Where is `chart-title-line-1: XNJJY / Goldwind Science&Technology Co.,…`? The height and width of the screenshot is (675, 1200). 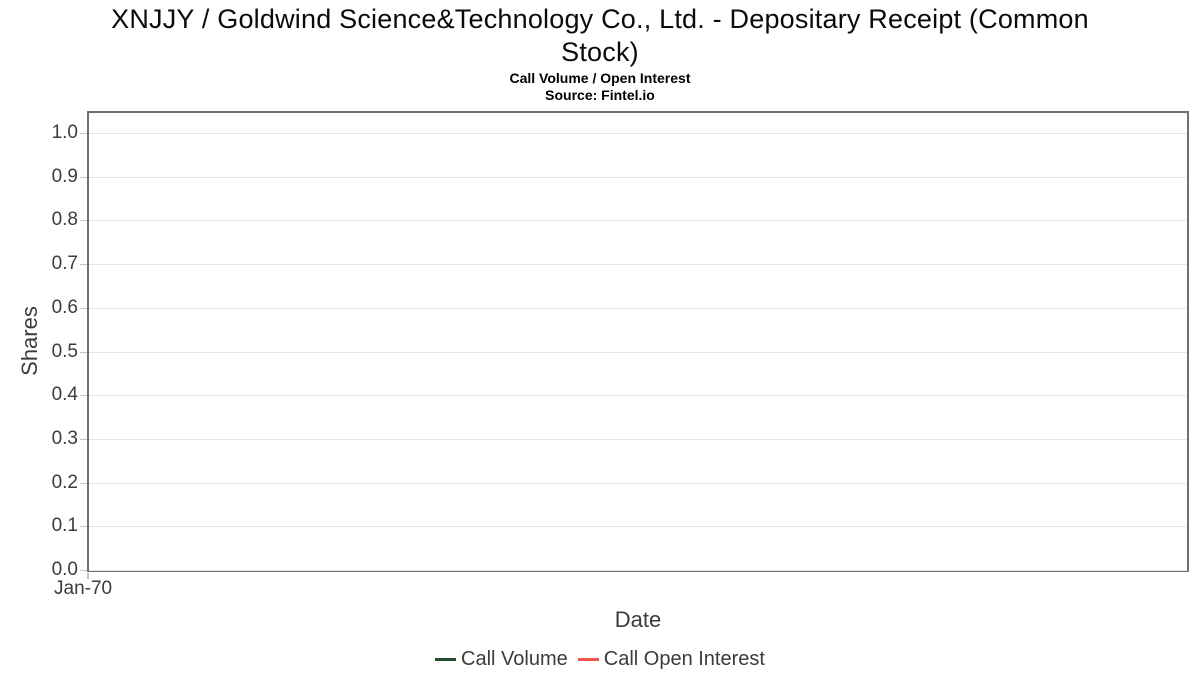
chart-title-line-1: XNJJY / Goldwind Science&Technology Co.,… is located at coordinates (600, 19).